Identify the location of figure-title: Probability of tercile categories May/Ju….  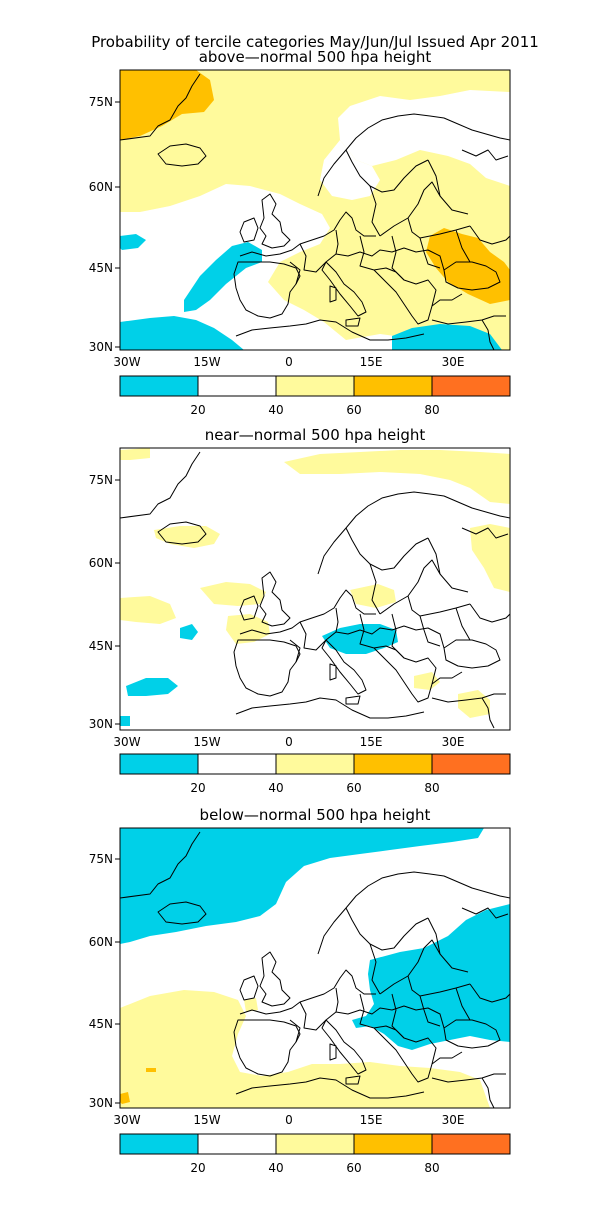
(315, 42).